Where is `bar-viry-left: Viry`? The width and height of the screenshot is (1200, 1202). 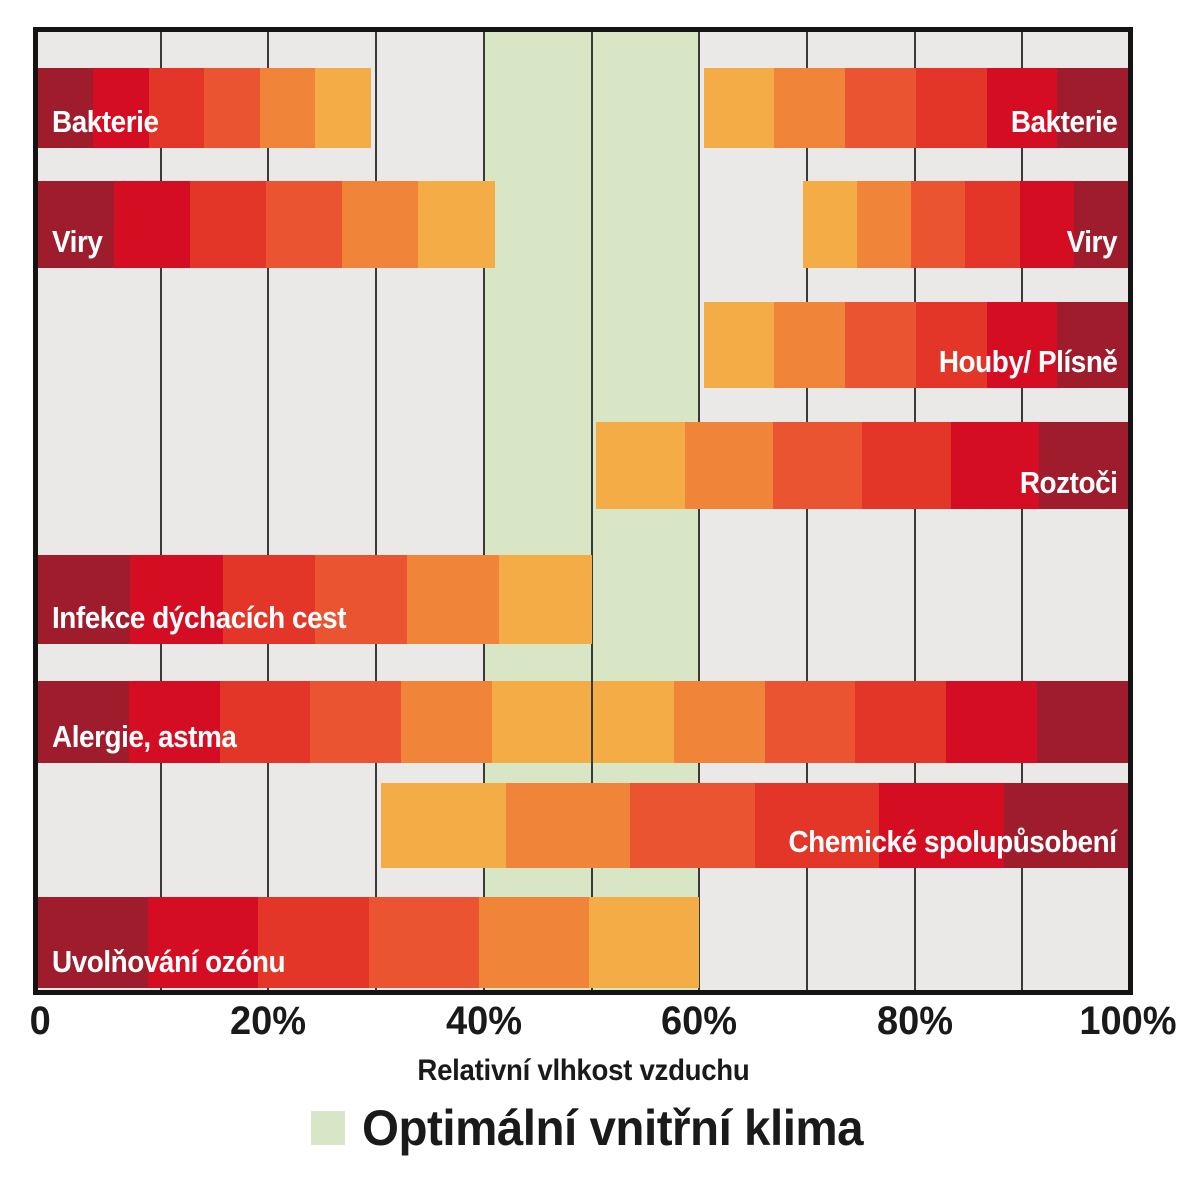 bar-viry-left: Viry is located at coordinates (266, 224).